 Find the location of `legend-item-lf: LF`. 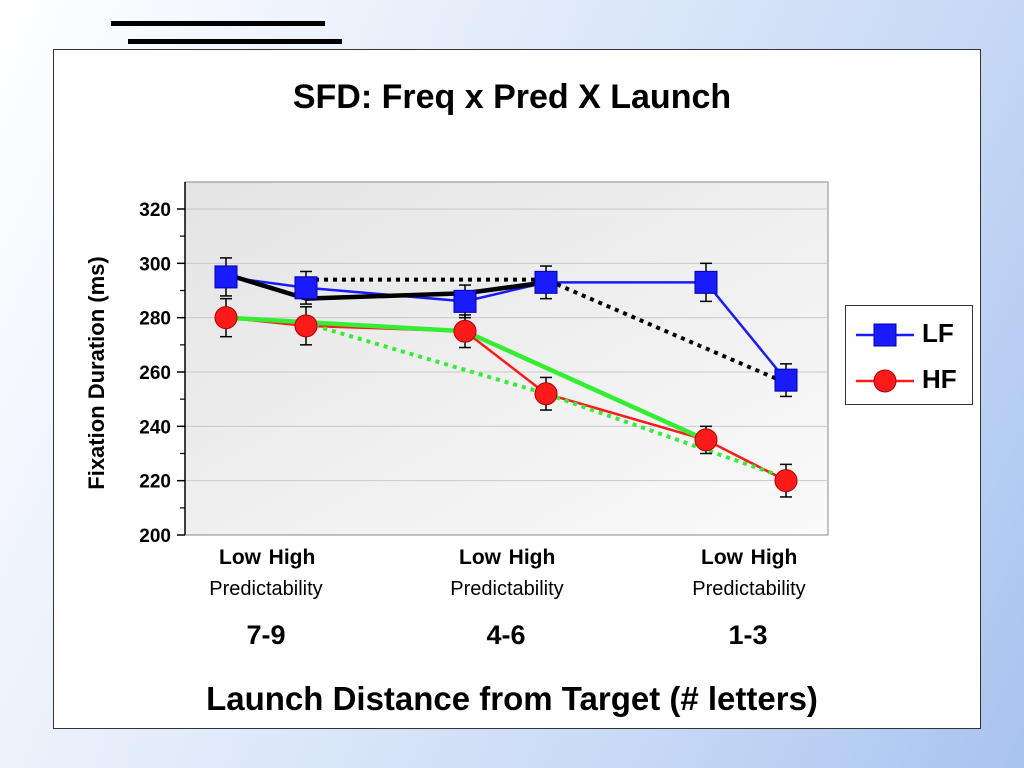

legend-item-lf: LF is located at coordinates (909, 334).